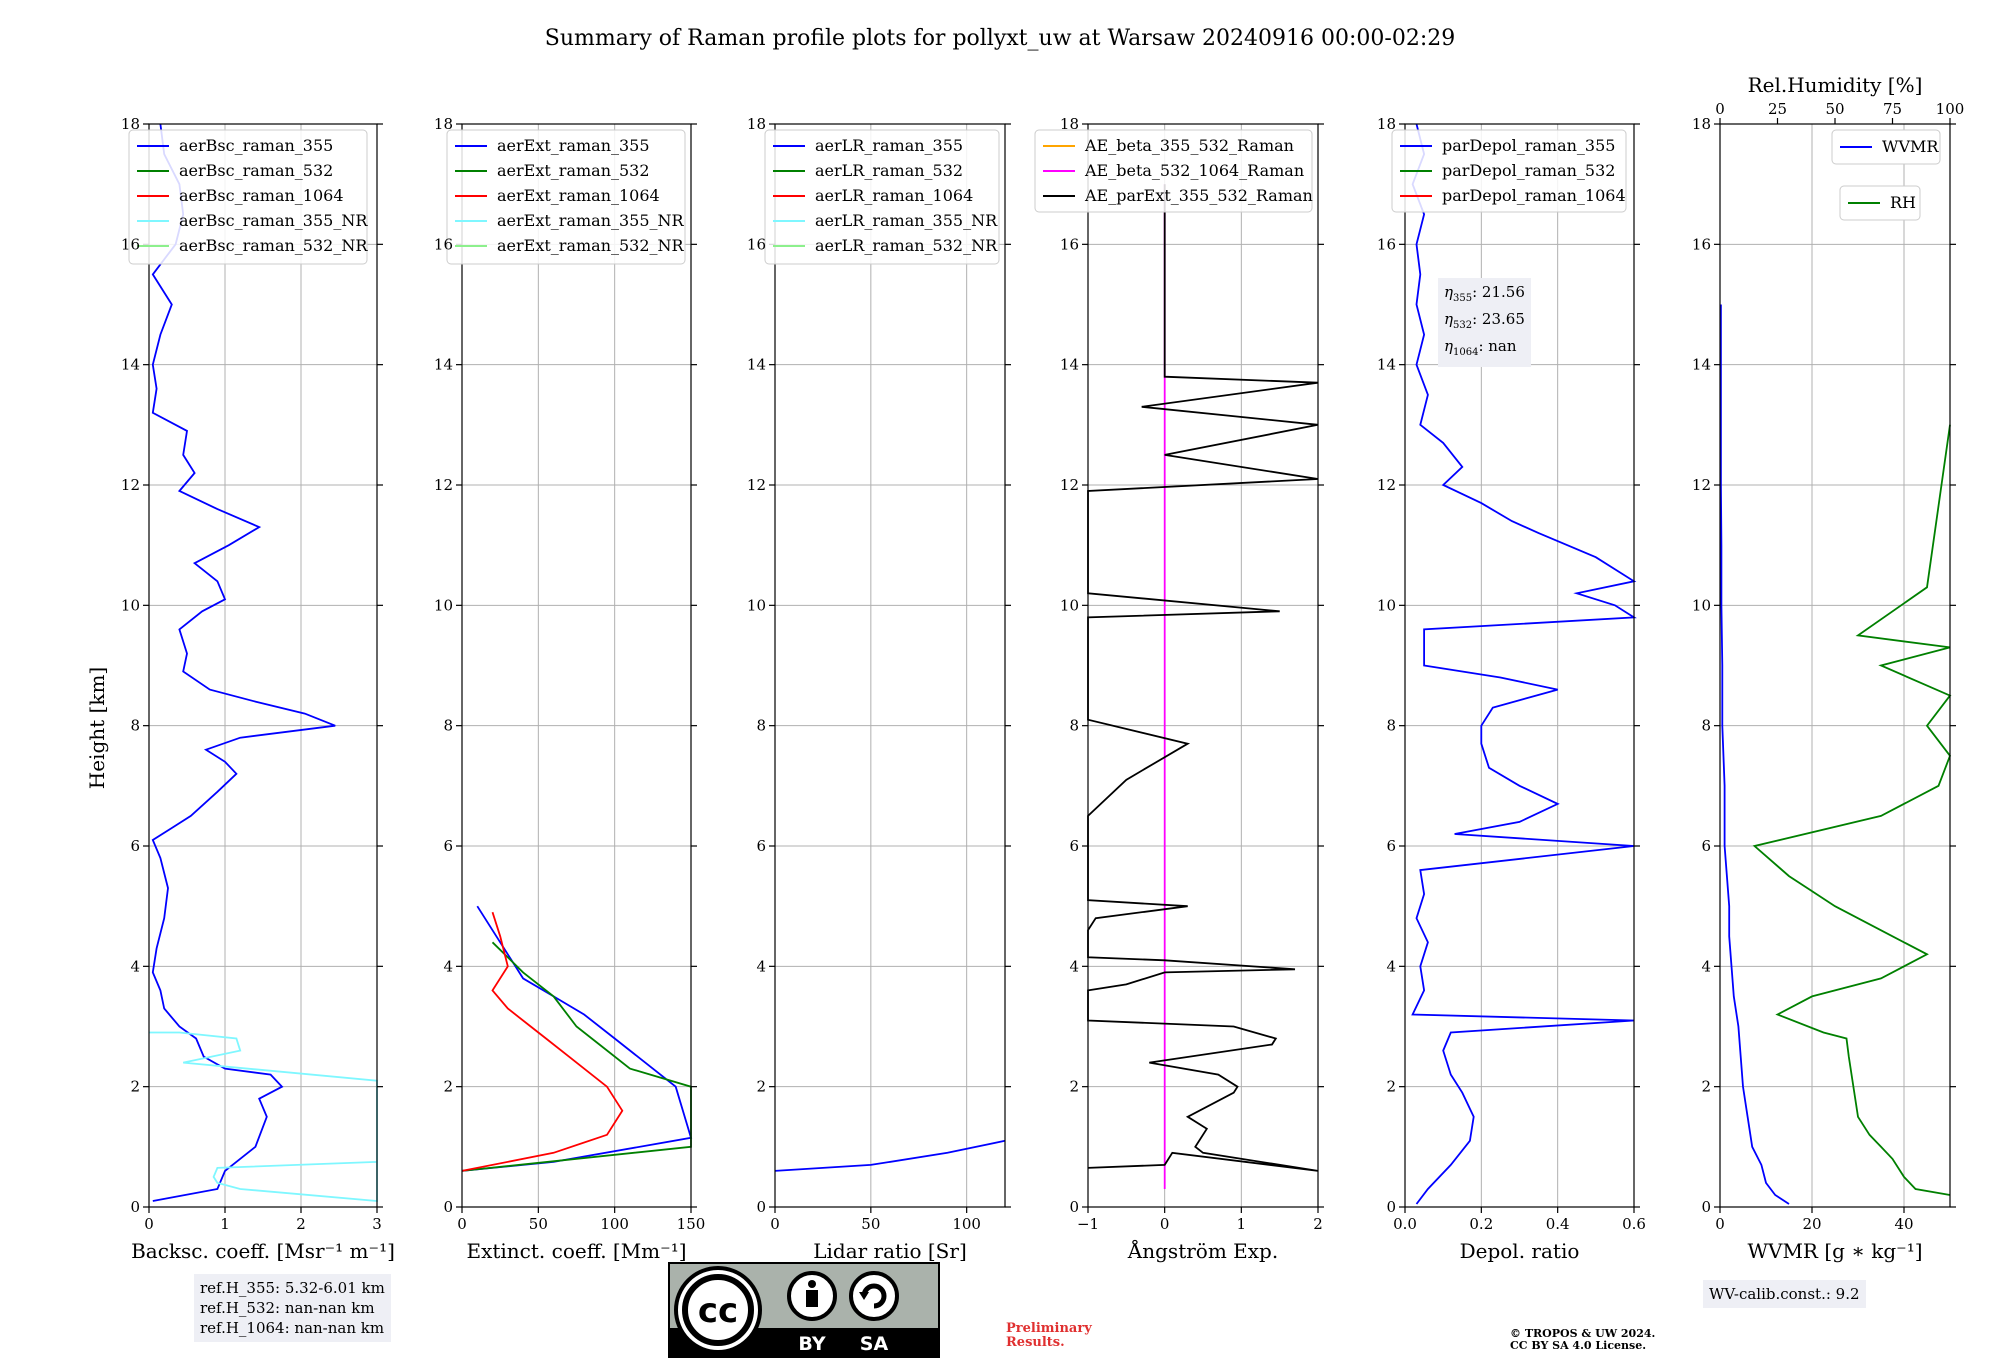 The image size is (2000, 1360). Describe the element at coordinates (1088, 1224) in the screenshot. I see `x-tick-label: −1` at that location.